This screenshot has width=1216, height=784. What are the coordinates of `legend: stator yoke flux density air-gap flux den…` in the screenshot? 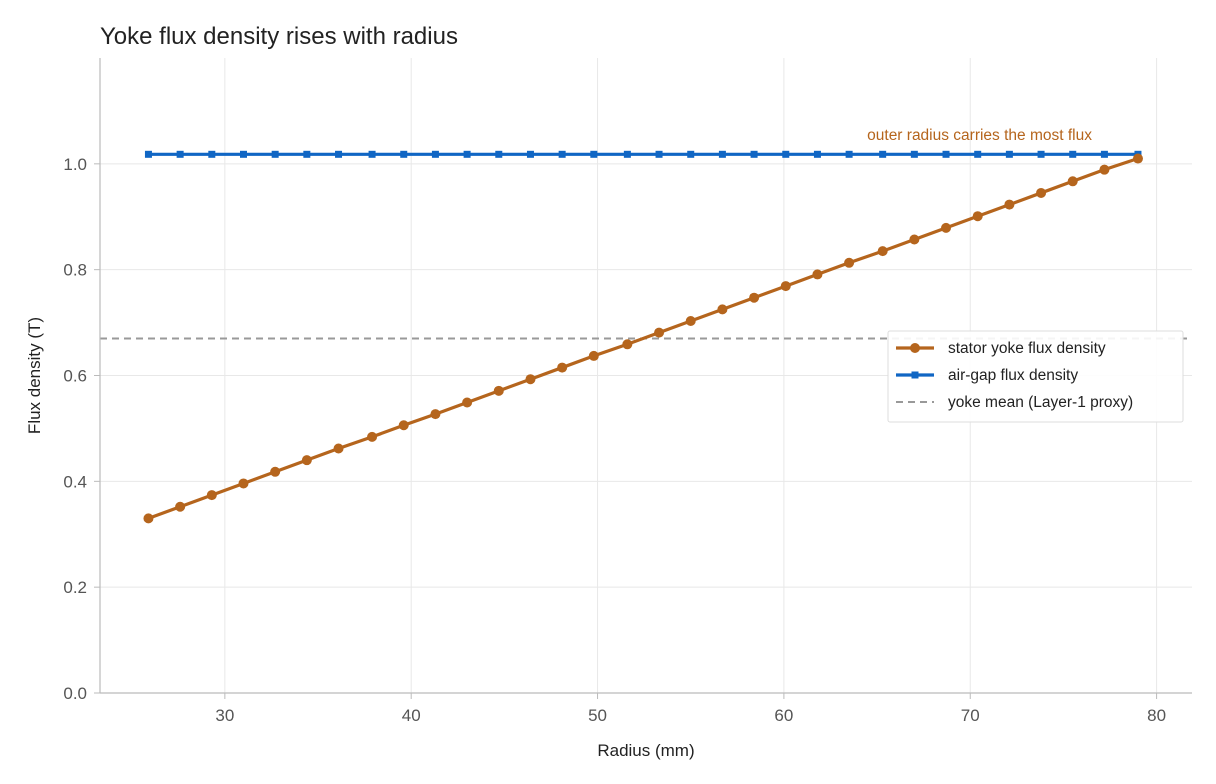 It's located at (1035, 376).